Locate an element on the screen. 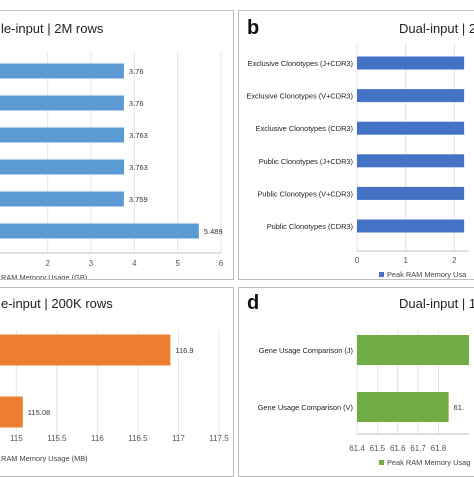 The width and height of the screenshot is (474, 477). value-label-a: 3.759 is located at coordinates (138, 199).